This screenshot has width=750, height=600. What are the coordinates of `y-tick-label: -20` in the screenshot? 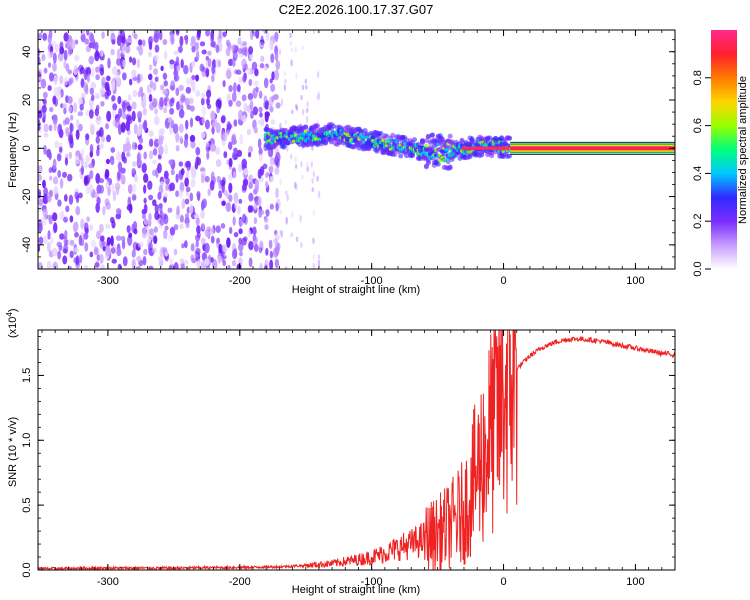 It's located at (27, 197).